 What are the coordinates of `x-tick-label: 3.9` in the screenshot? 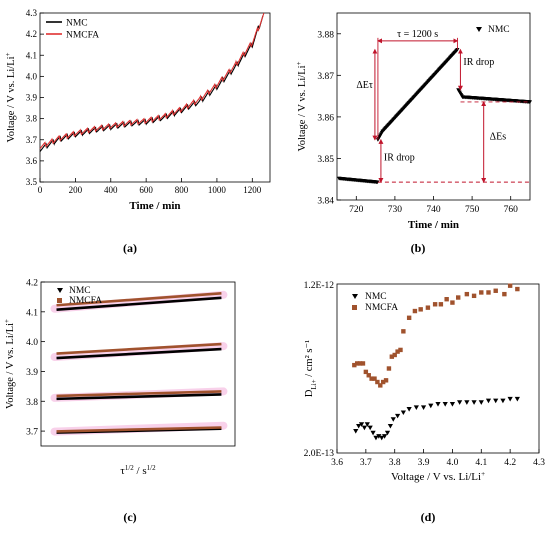 It's located at (424, 463).